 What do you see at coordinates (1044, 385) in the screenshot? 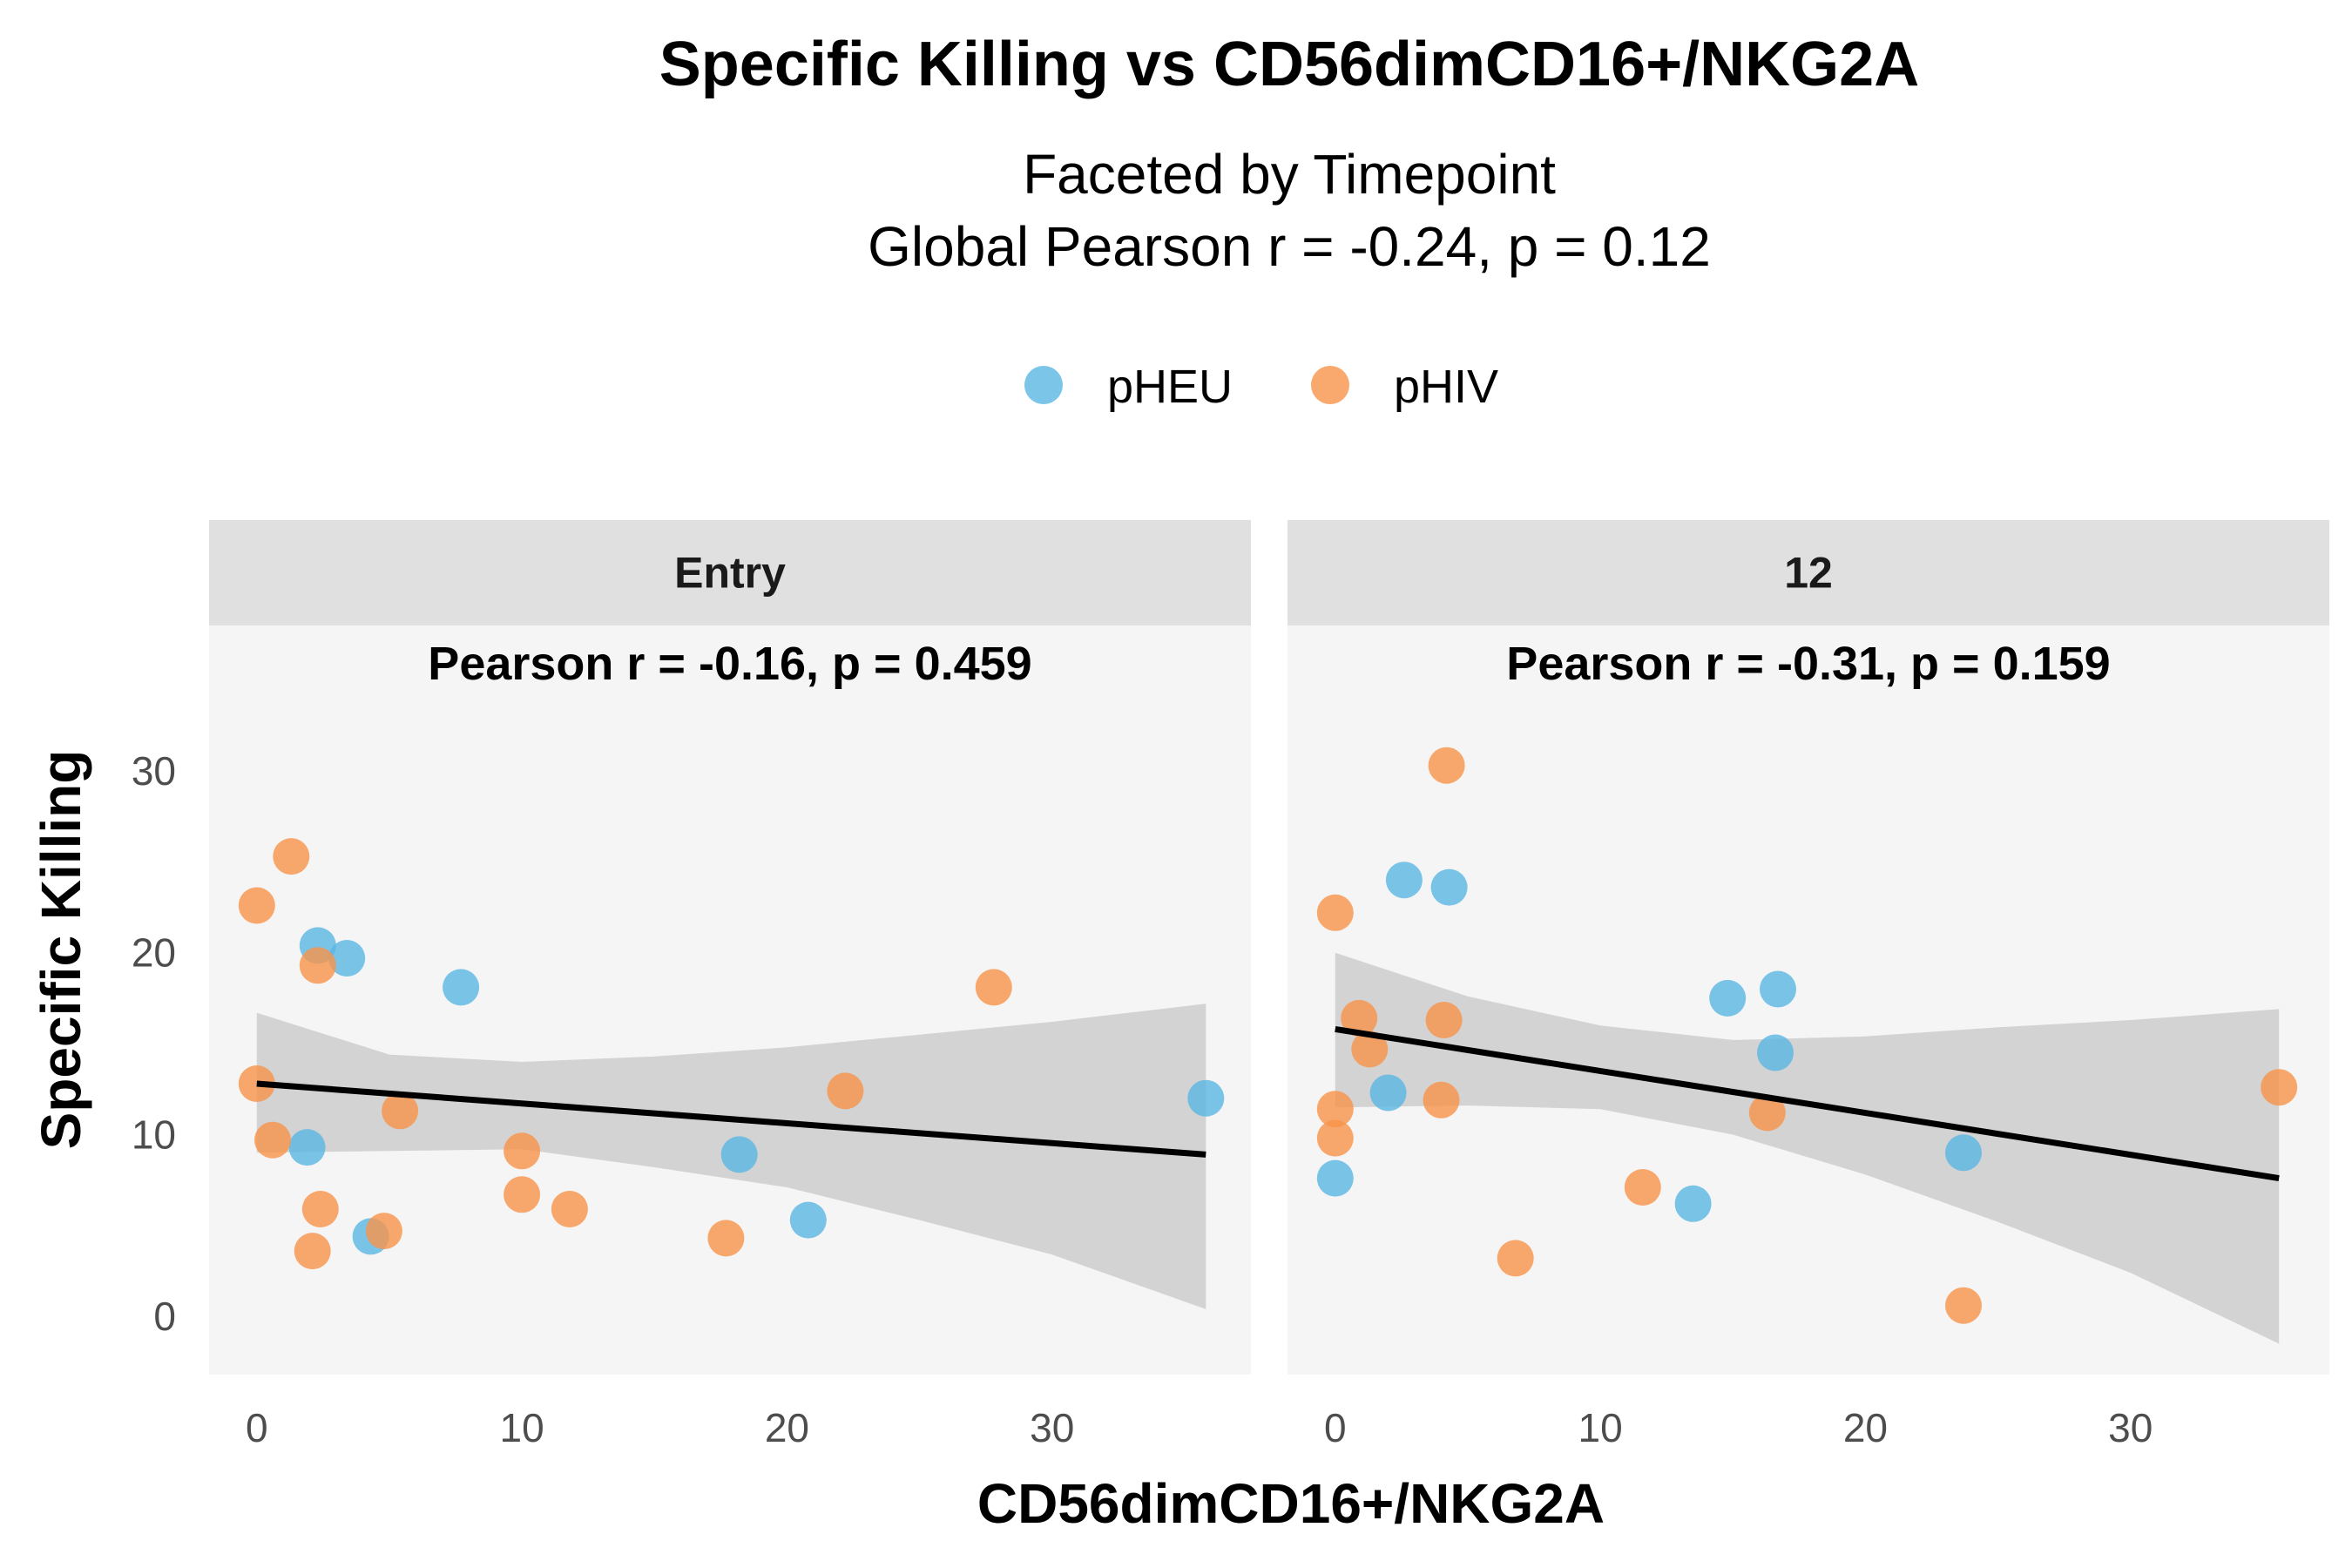
I see `legend-key-pheu` at bounding box center [1044, 385].